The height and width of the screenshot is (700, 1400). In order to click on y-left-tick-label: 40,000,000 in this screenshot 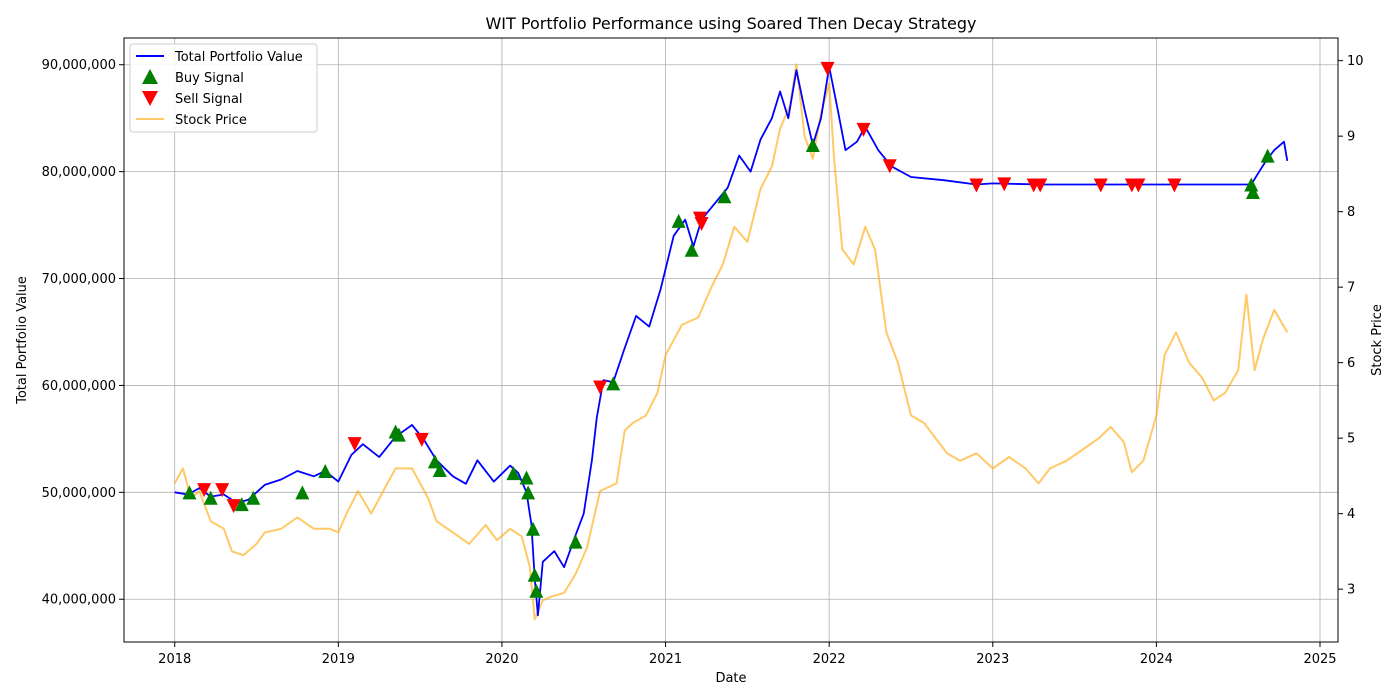, I will do `click(79, 600)`.